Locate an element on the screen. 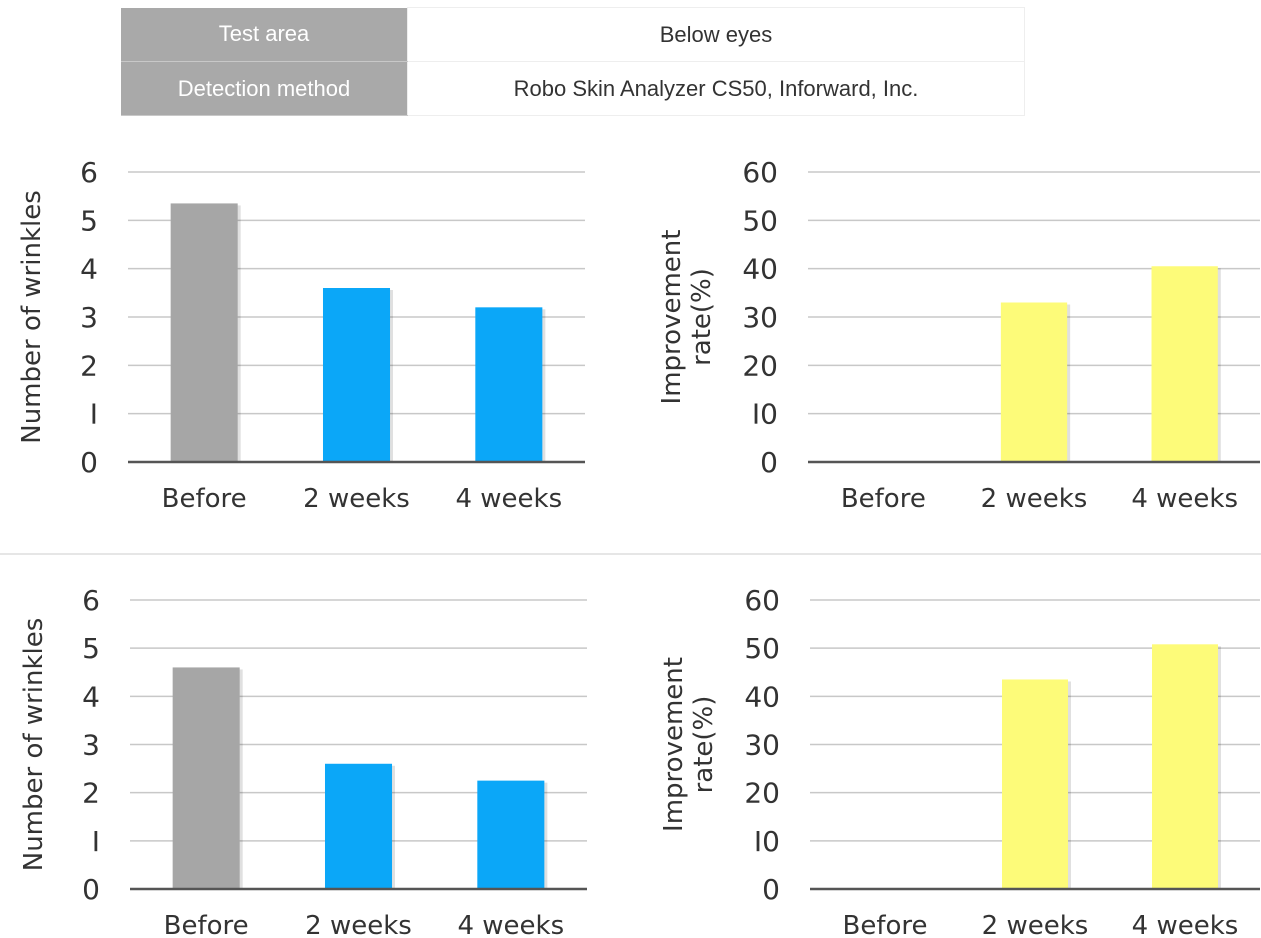  section-divider is located at coordinates (630, 554).